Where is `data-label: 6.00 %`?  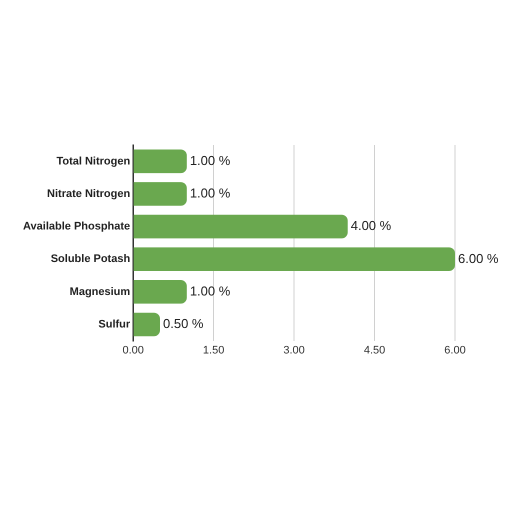
data-label: 6.00 % is located at coordinates (478, 258).